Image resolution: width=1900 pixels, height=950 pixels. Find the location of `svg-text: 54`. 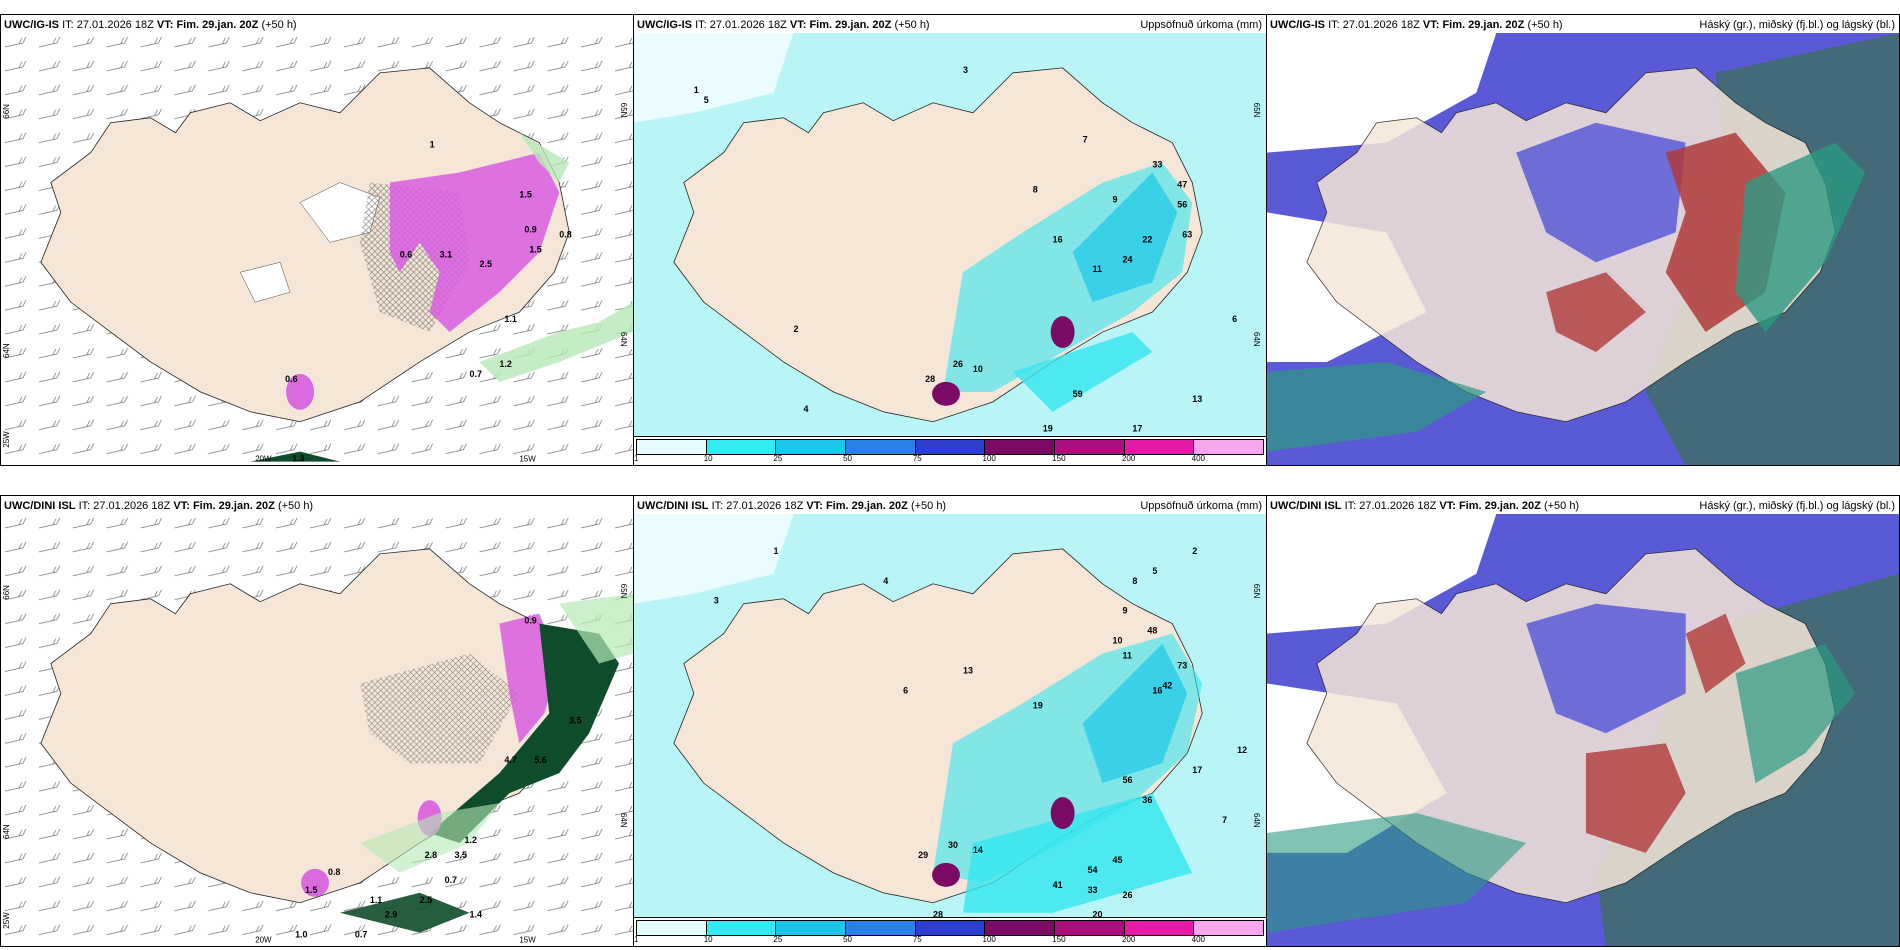

svg-text: 54 is located at coordinates (1093, 870).